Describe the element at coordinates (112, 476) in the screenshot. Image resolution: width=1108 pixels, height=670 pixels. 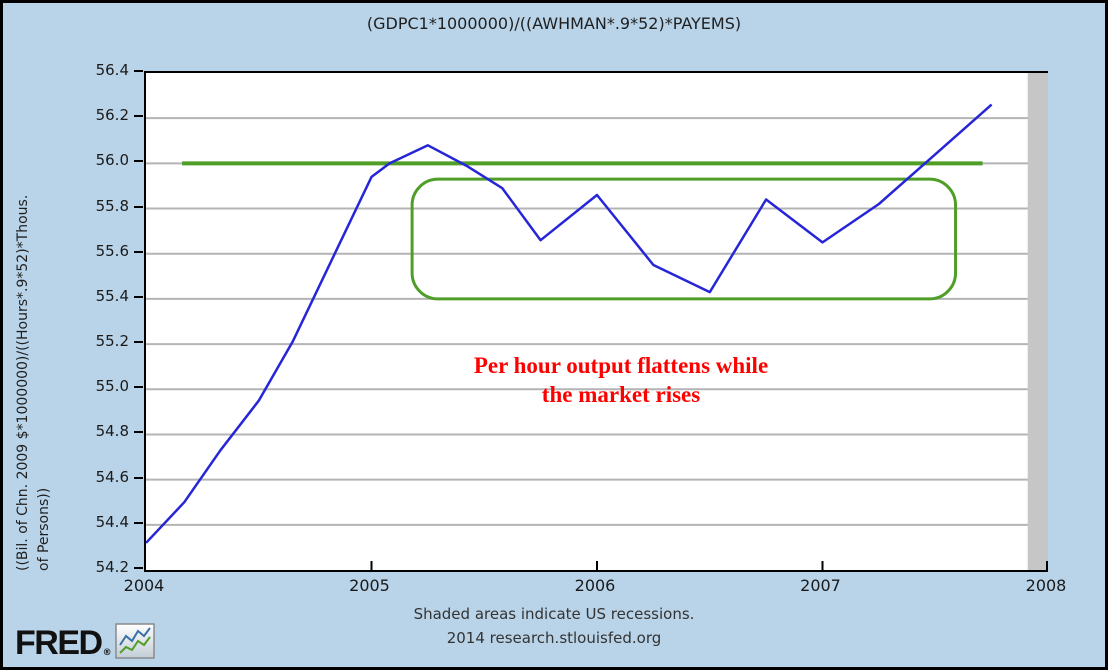
I see `y-tick-label-54.6: 54.6` at that location.